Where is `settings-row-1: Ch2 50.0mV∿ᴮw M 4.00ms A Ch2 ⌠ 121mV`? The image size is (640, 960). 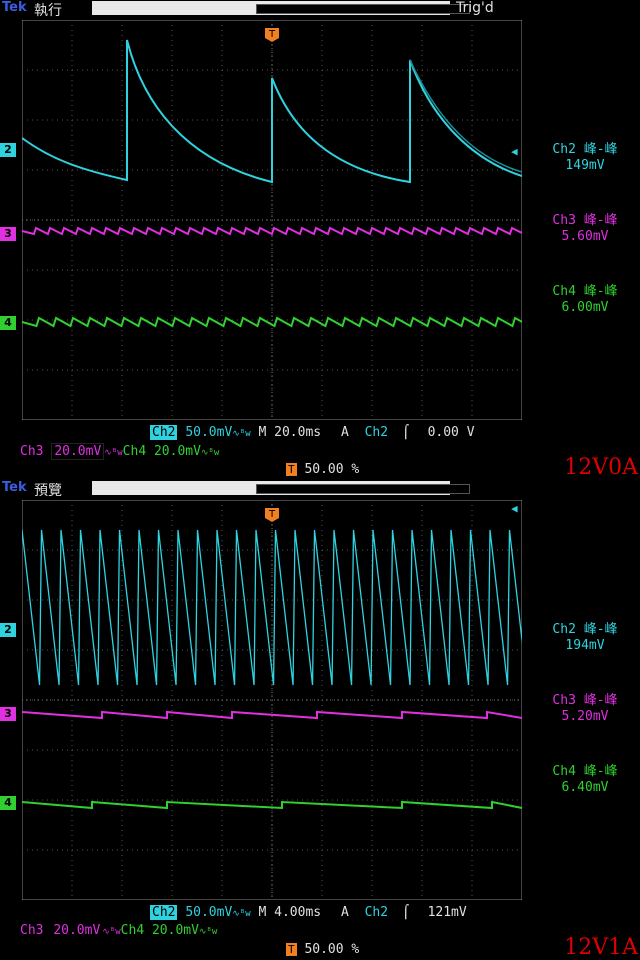 settings-row-1: Ch2 50.0mV∿ᴮw M 4.00ms A Ch2 ⌠ 121mV is located at coordinates (308, 912).